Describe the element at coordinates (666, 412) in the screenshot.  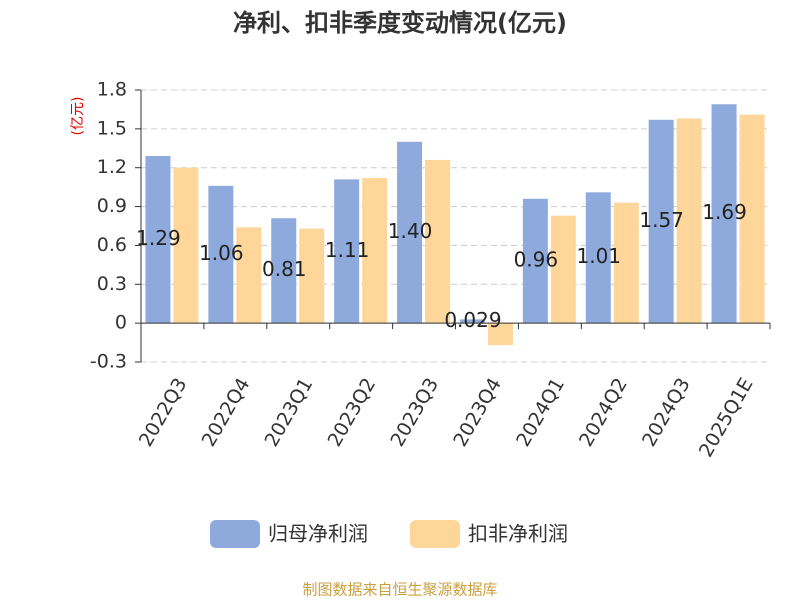
I see `x-tick-label: 2024Q3` at that location.